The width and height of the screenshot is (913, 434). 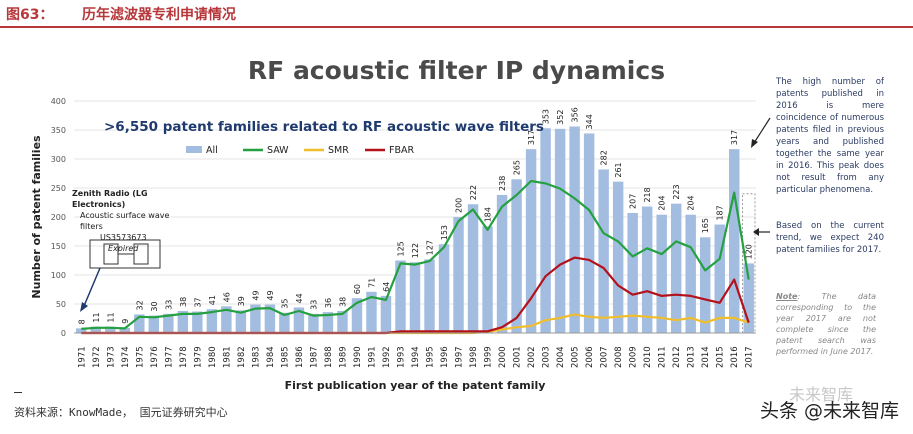 I want to click on bar-data-label: 122, so click(x=415, y=250).